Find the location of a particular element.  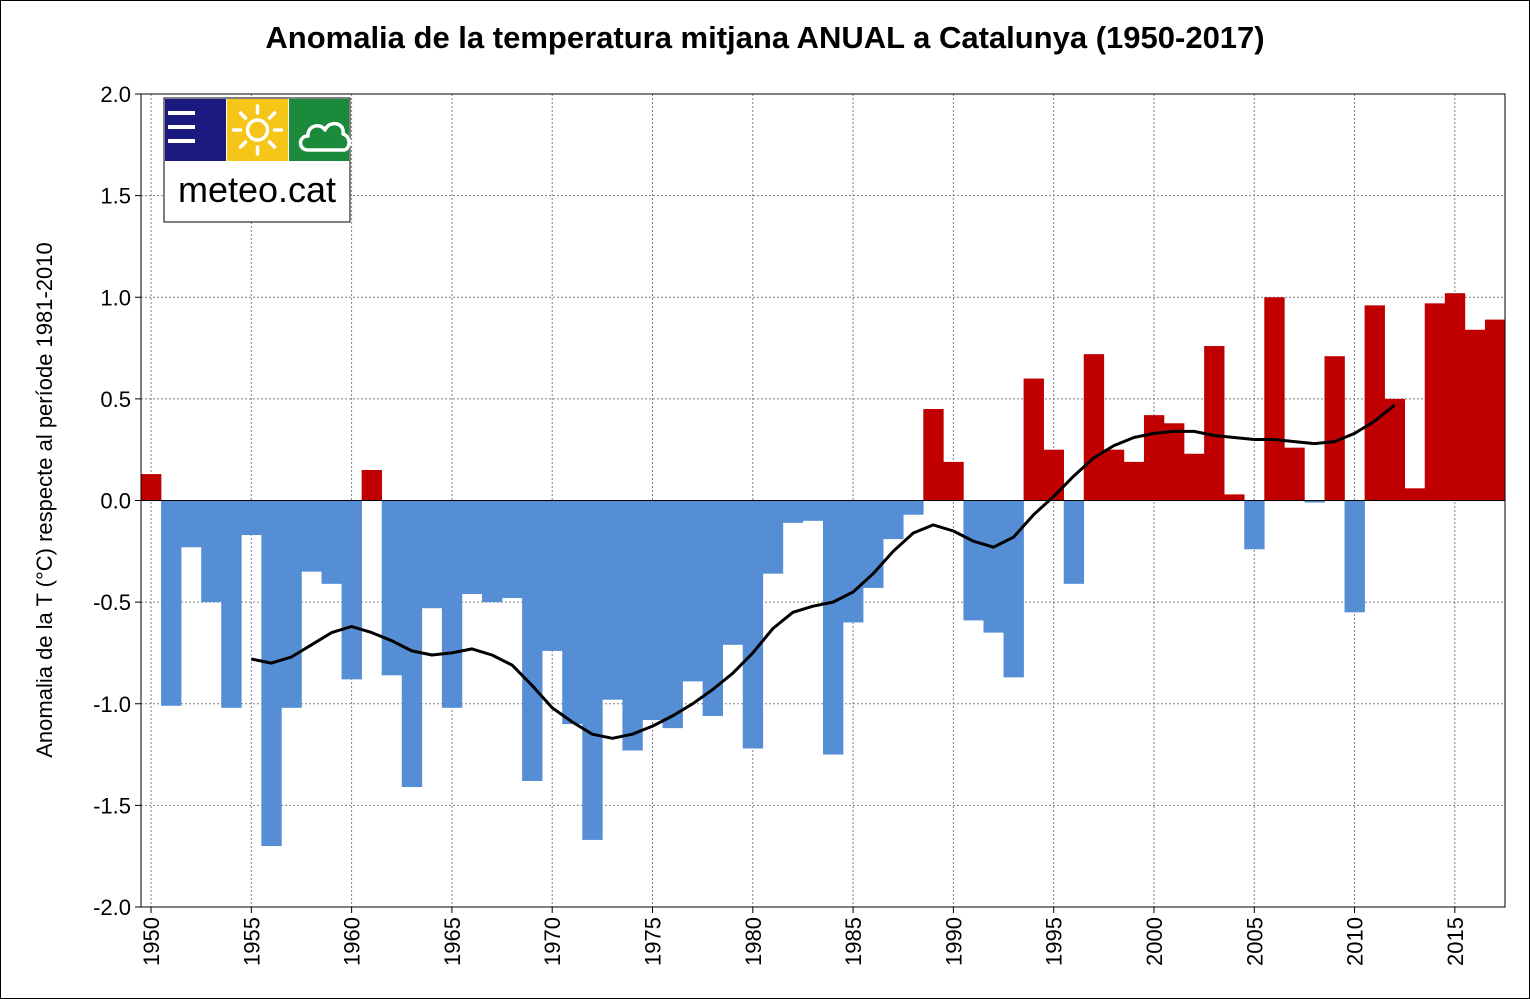

bar-2001 is located at coordinates (1174, 462).